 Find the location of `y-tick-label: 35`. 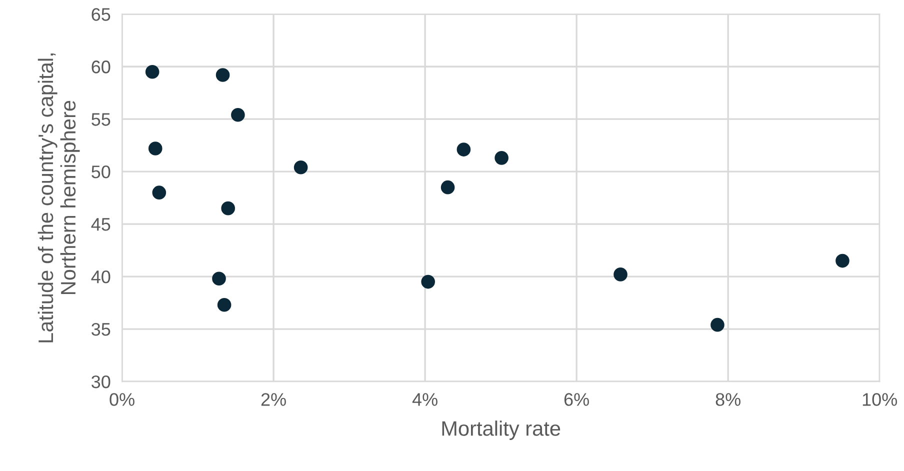

y-tick-label: 35 is located at coordinates (101, 329).